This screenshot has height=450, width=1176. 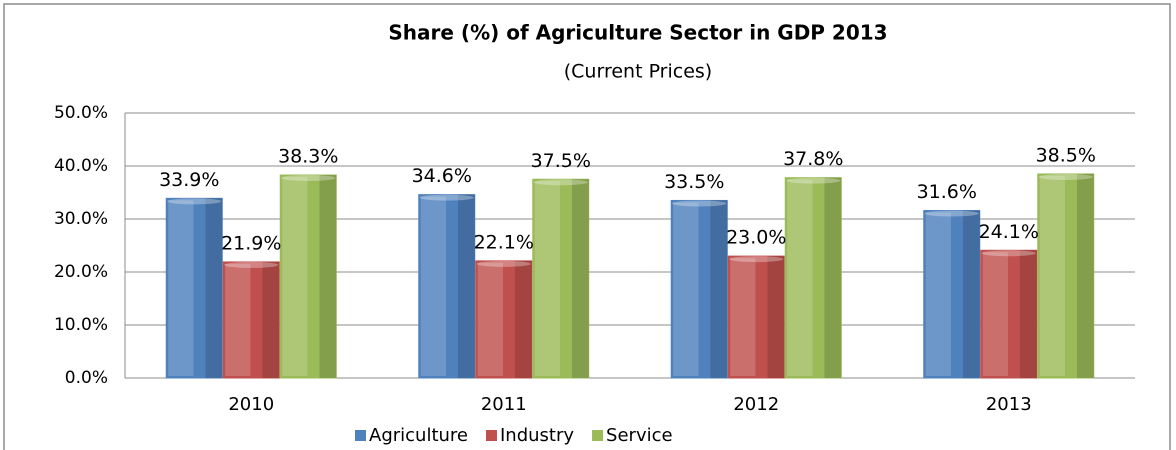 What do you see at coordinates (947, 192) in the screenshot?
I see `value-label: 31.6%` at bounding box center [947, 192].